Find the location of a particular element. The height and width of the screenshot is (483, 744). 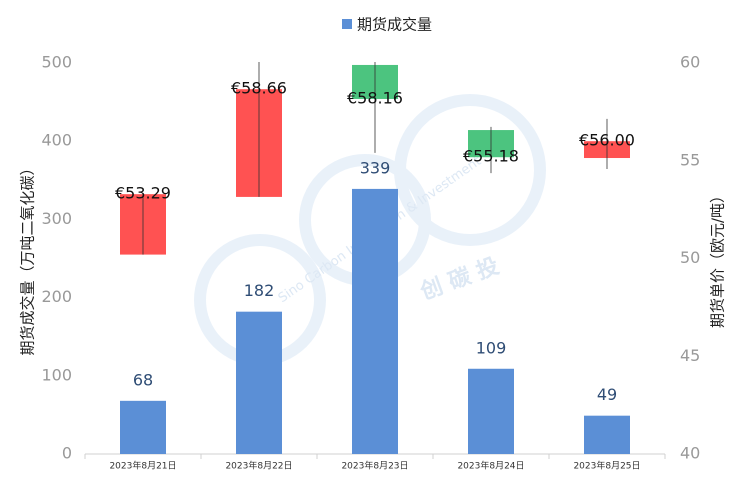

y-tick-label: 0 is located at coordinates (67, 453).